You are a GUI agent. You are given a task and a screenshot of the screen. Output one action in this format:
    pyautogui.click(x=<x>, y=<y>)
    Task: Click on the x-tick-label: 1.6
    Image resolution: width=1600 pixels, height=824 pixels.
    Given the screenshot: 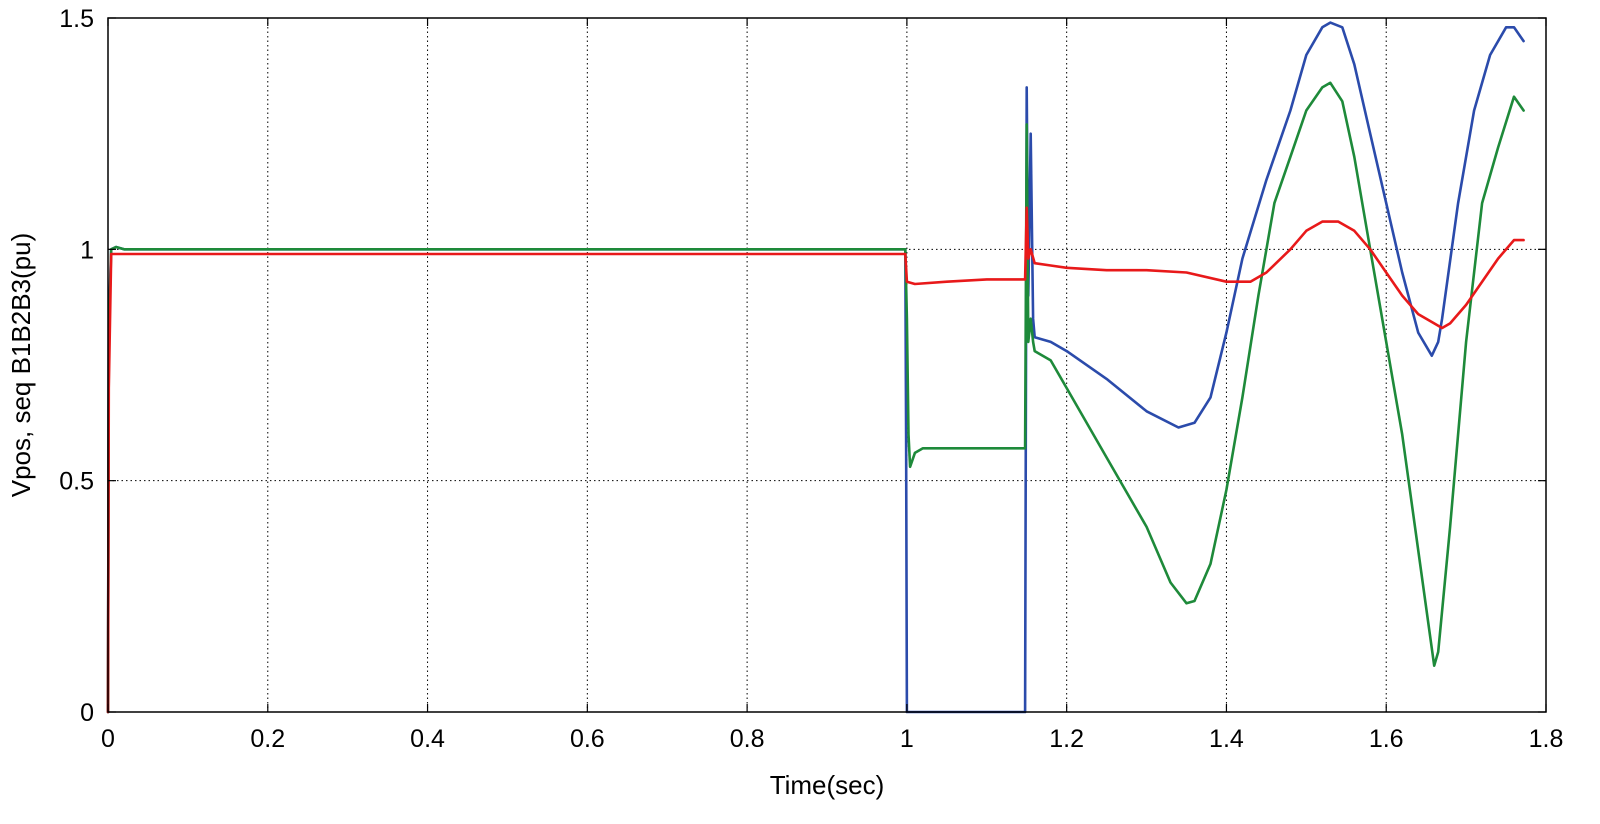 What is the action you would take?
    pyautogui.click(x=1386, y=739)
    